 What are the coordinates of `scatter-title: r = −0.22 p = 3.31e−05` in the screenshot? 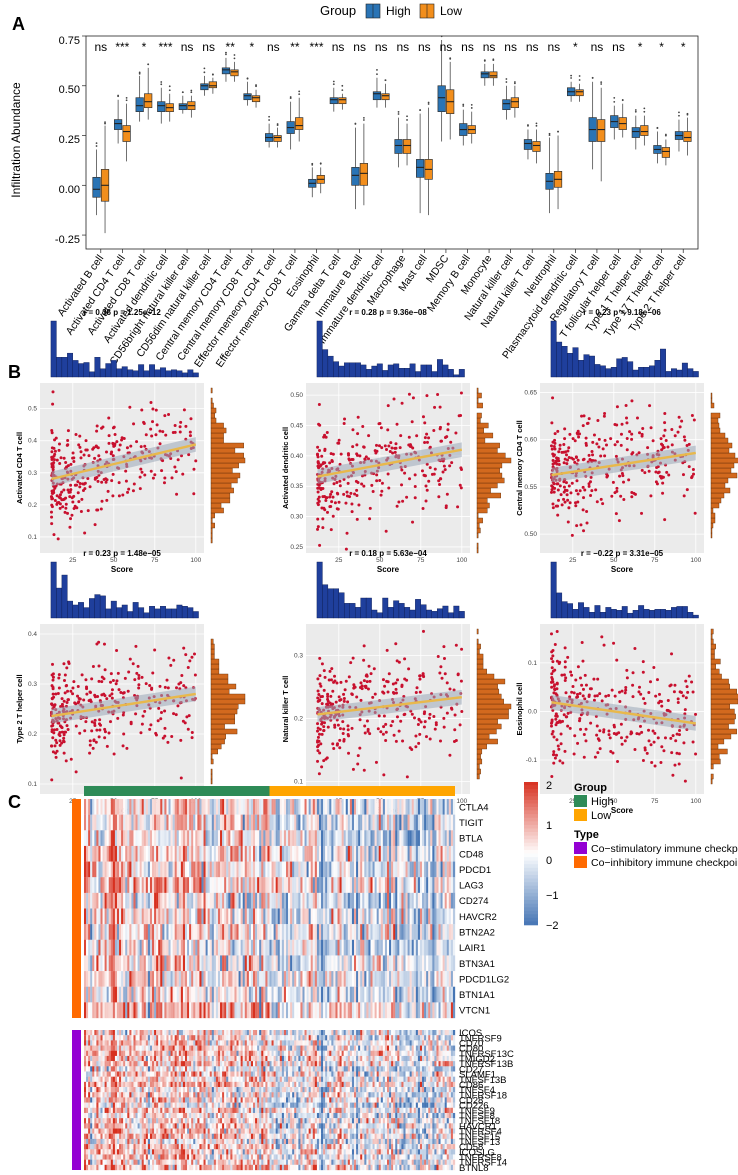 It's located at (622, 553).